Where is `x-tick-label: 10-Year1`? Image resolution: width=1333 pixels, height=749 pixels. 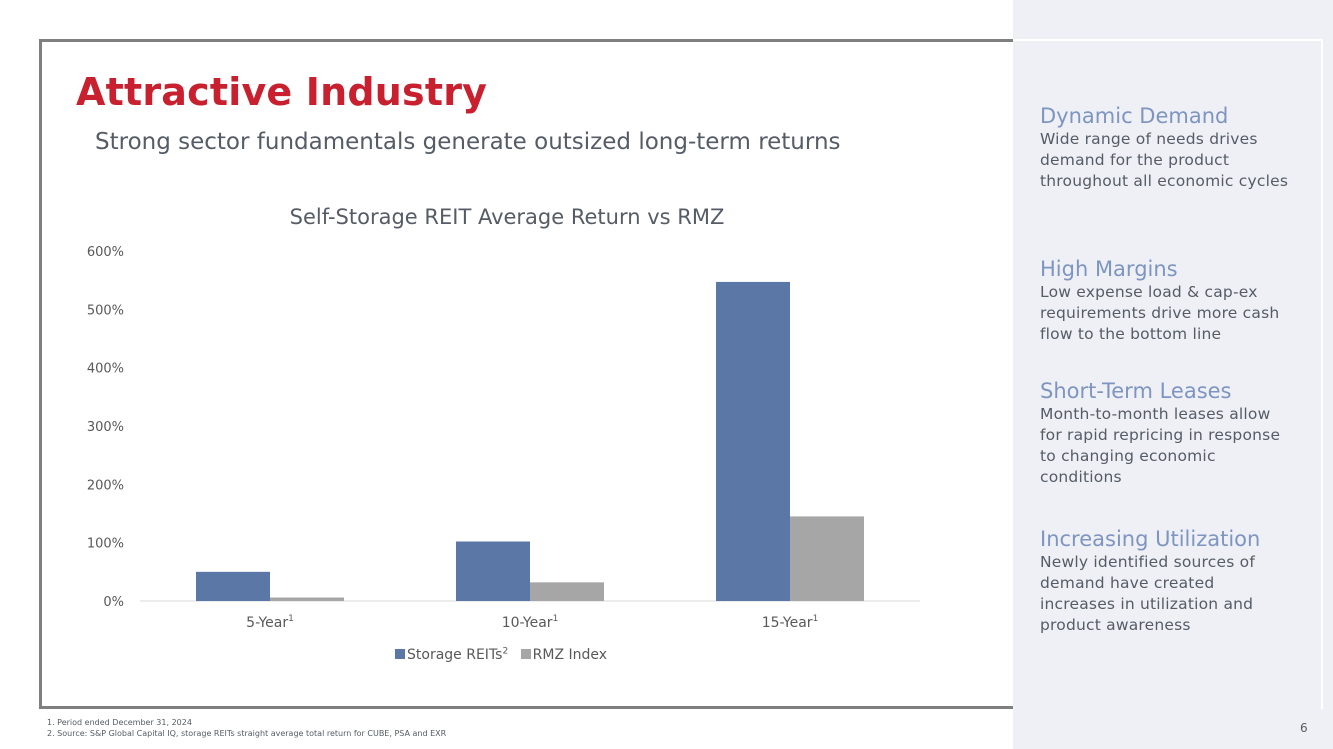 x-tick-label: 10-Year1 is located at coordinates (530, 622).